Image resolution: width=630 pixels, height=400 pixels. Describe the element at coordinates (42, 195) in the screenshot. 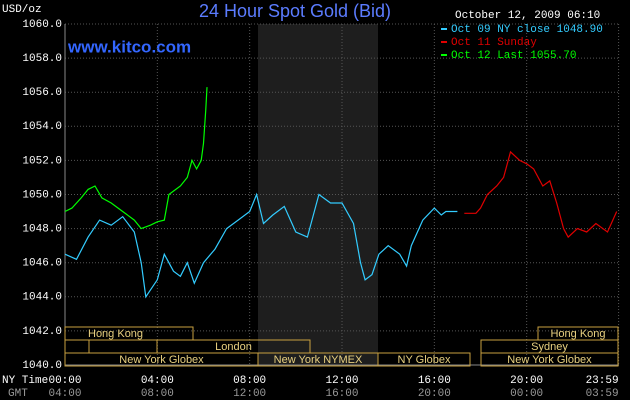

I see `y-tick-label: 1050.0` at that location.